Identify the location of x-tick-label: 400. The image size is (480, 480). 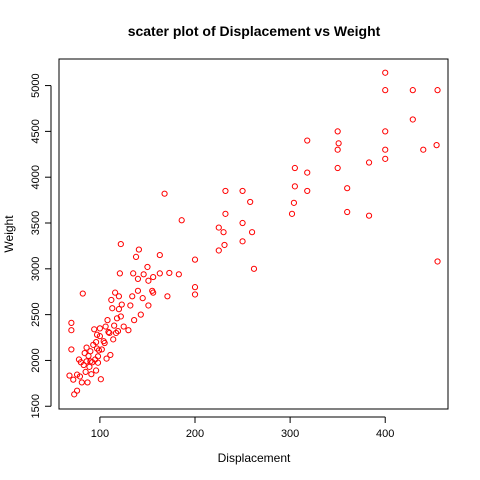
(385, 434).